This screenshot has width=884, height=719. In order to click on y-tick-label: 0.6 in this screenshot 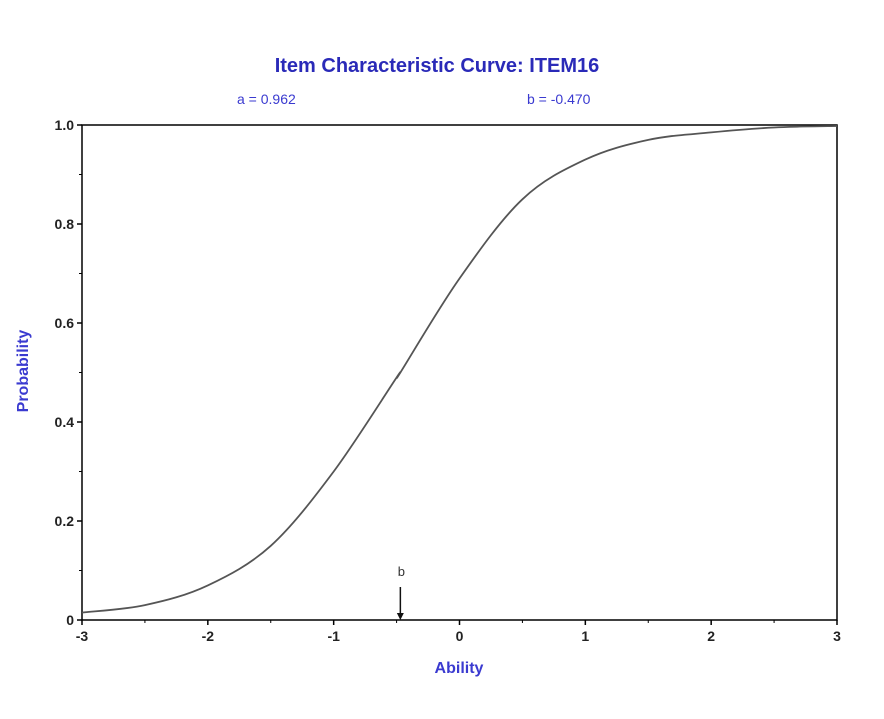, I will do `click(65, 323)`.